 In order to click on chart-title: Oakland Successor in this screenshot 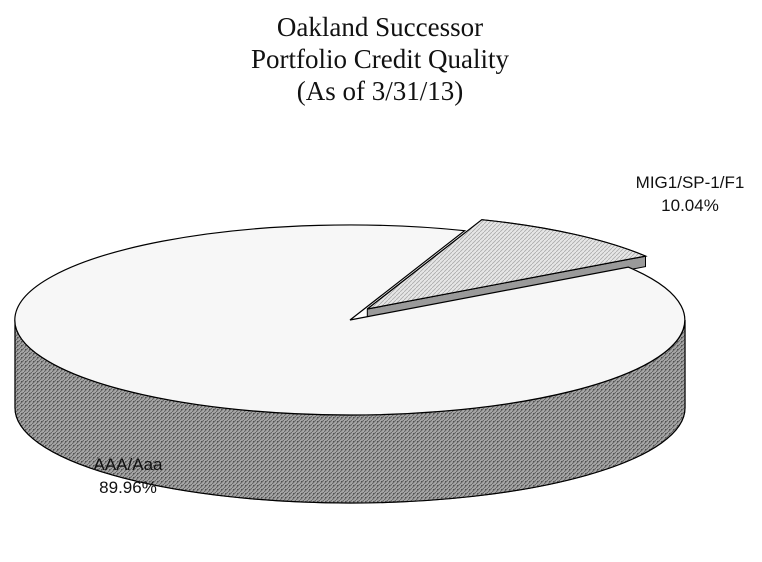, I will do `click(380, 27)`.